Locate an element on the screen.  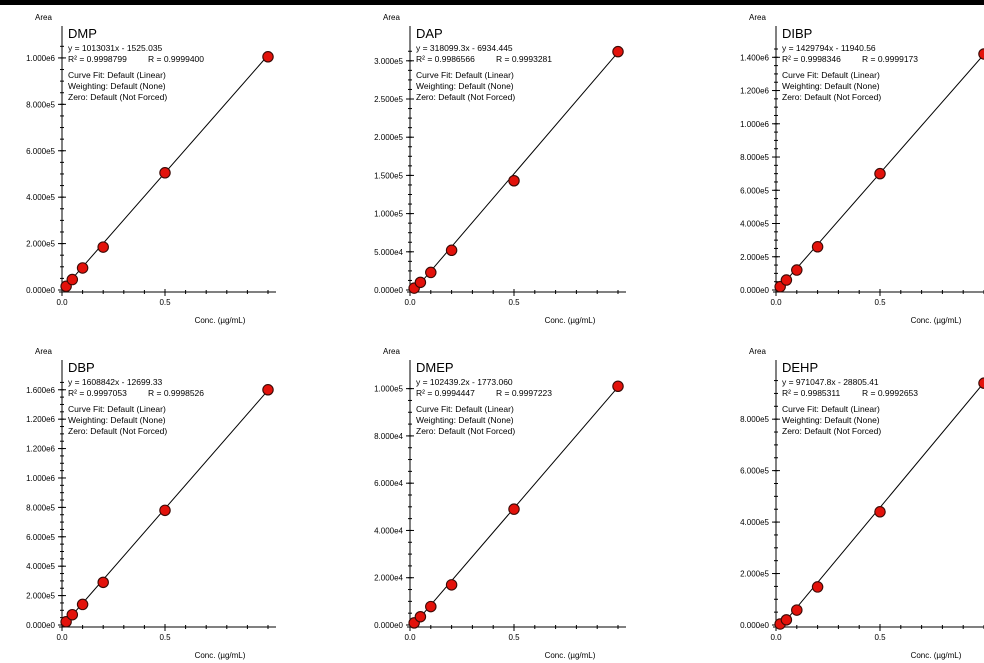
regression-equation: y = 1608842x - 12699.33 is located at coordinates (115, 382).